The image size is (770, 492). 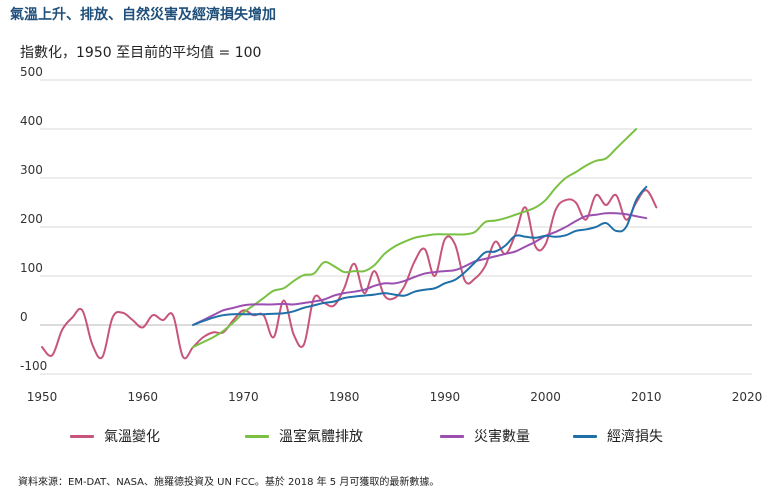 I want to click on y-tick-label: 0, so click(x=24, y=317).